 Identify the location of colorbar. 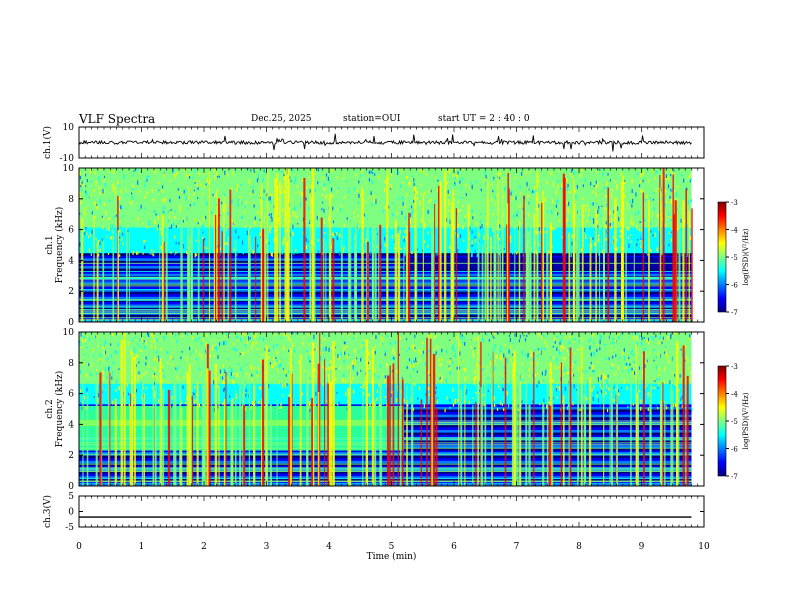
(722, 421).